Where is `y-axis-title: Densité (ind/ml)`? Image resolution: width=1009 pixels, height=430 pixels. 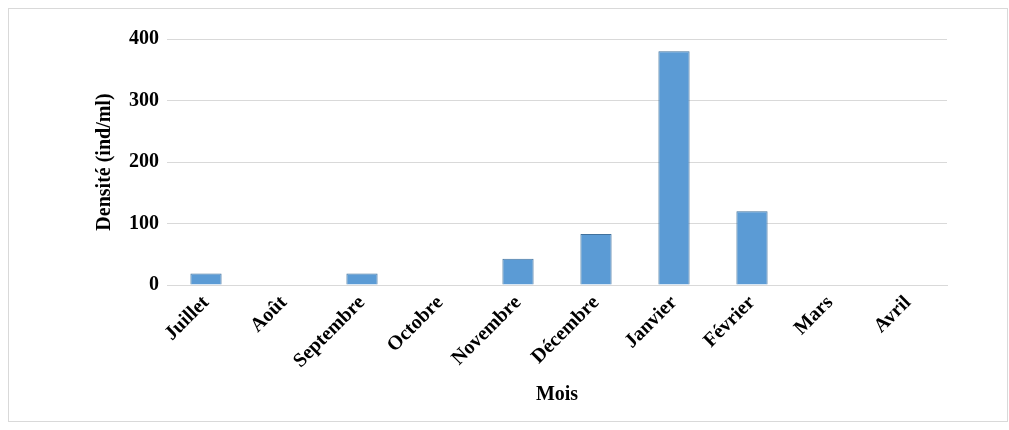 y-axis-title: Densité (ind/ml) is located at coordinates (104, 162).